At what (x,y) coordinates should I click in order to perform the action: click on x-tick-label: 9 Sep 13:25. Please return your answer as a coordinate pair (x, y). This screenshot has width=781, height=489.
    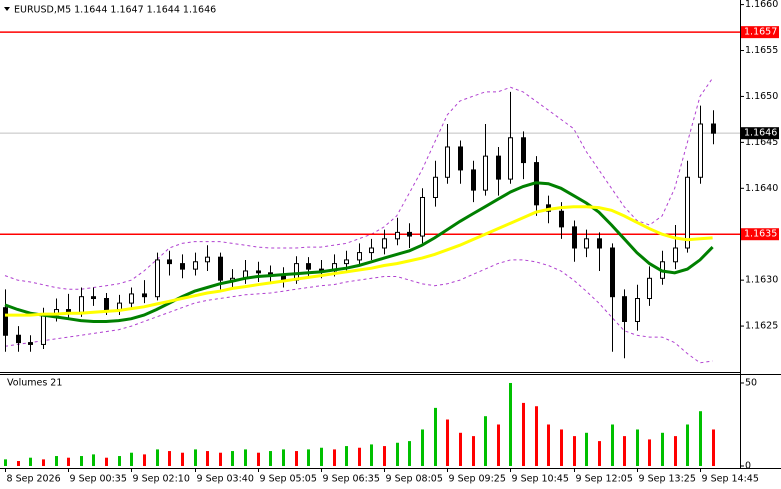
    Looking at the image, I should click on (667, 479).